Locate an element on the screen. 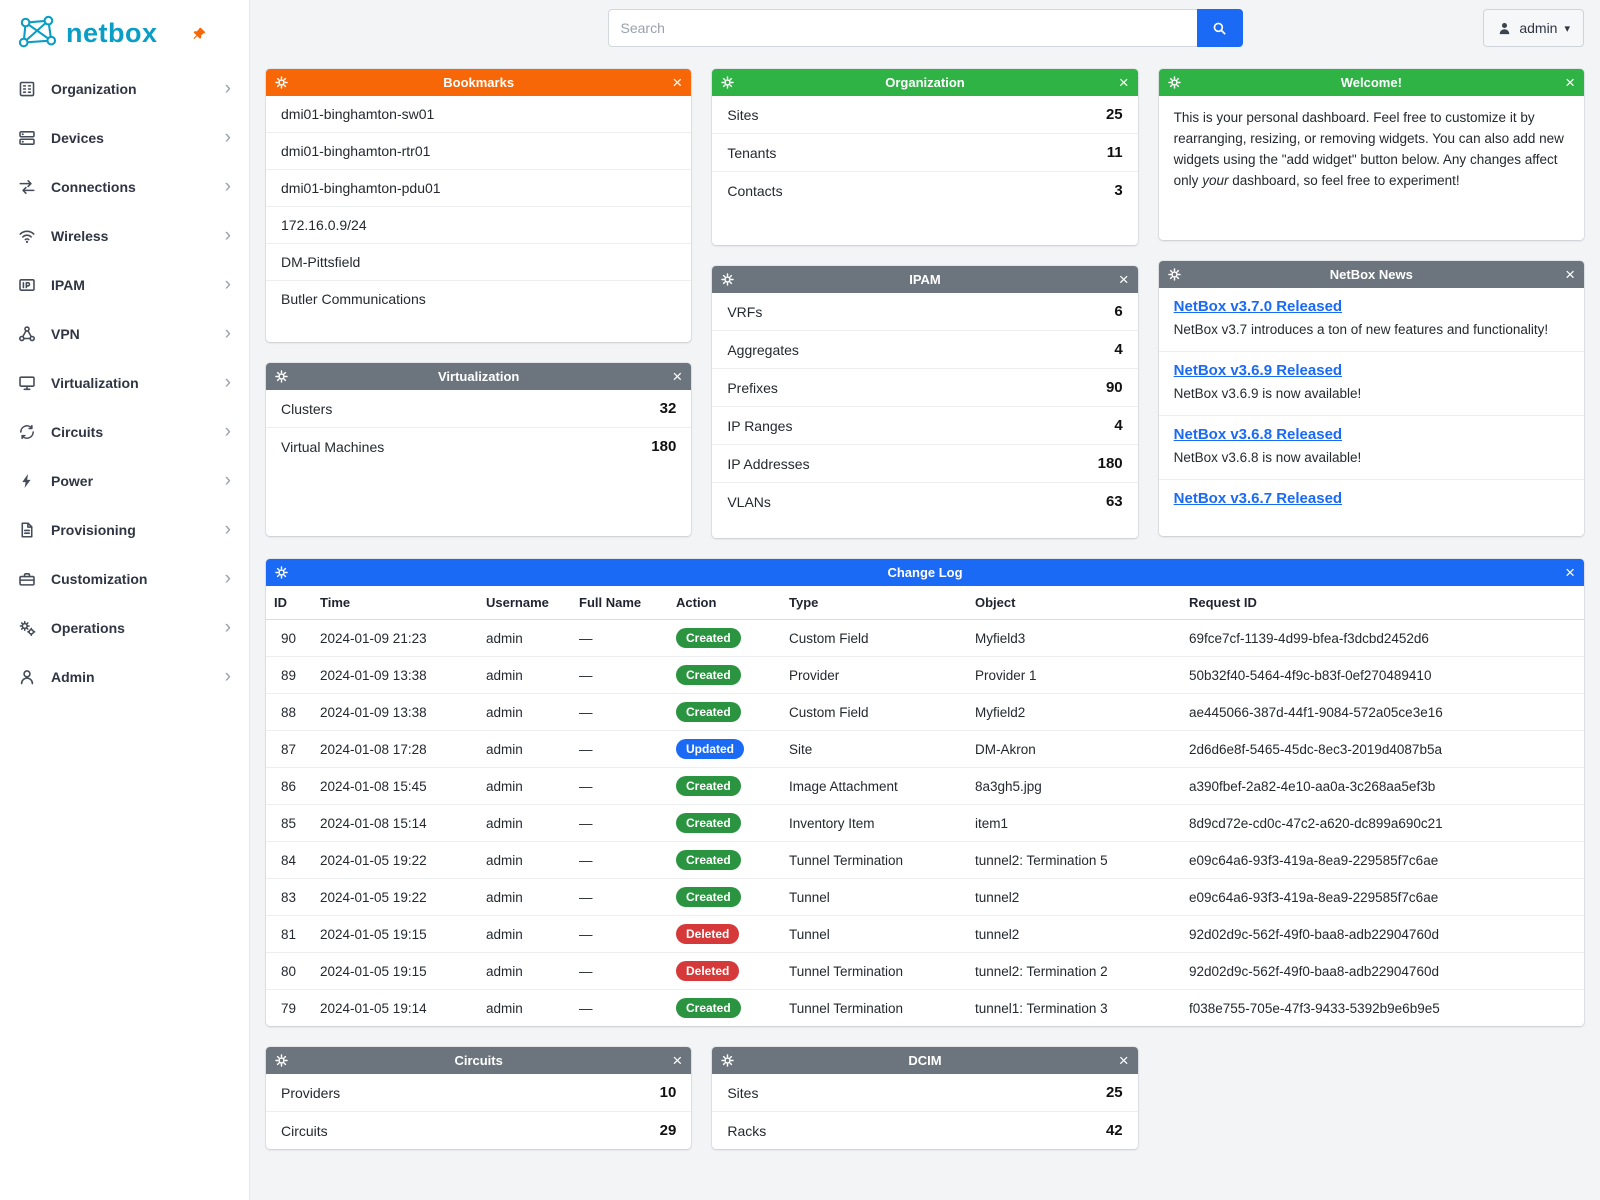 This screenshot has height=1200, width=1600. changelog-request-link: 69fce7cf-1139-4d99-bfea-f3dcbd2452d6 is located at coordinates (1382, 638).